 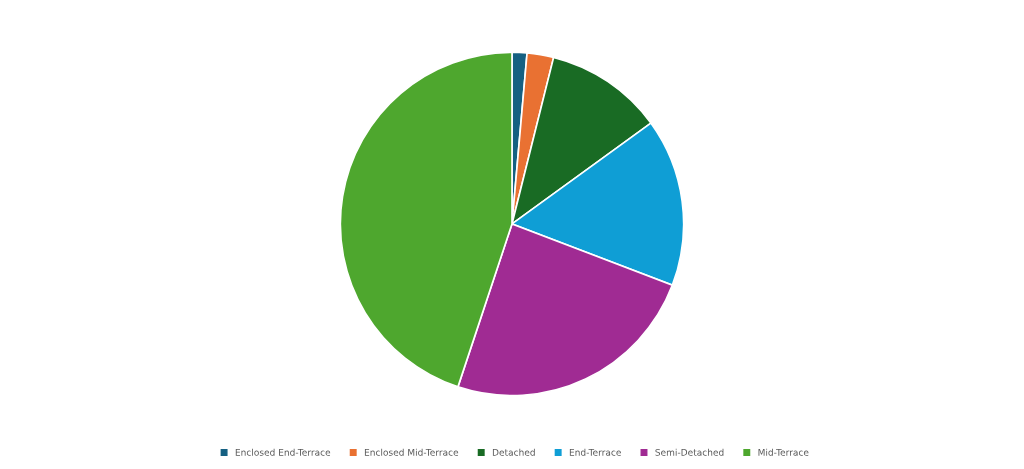 I want to click on legend-label: Detached, so click(x=513, y=452).